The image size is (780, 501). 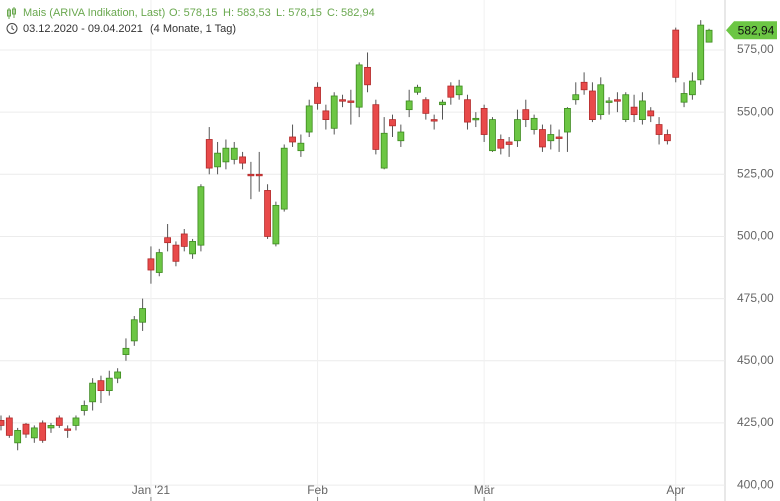 What do you see at coordinates (247, 13) in the screenshot?
I see `ohlc-label: H: 583,53` at bounding box center [247, 13].